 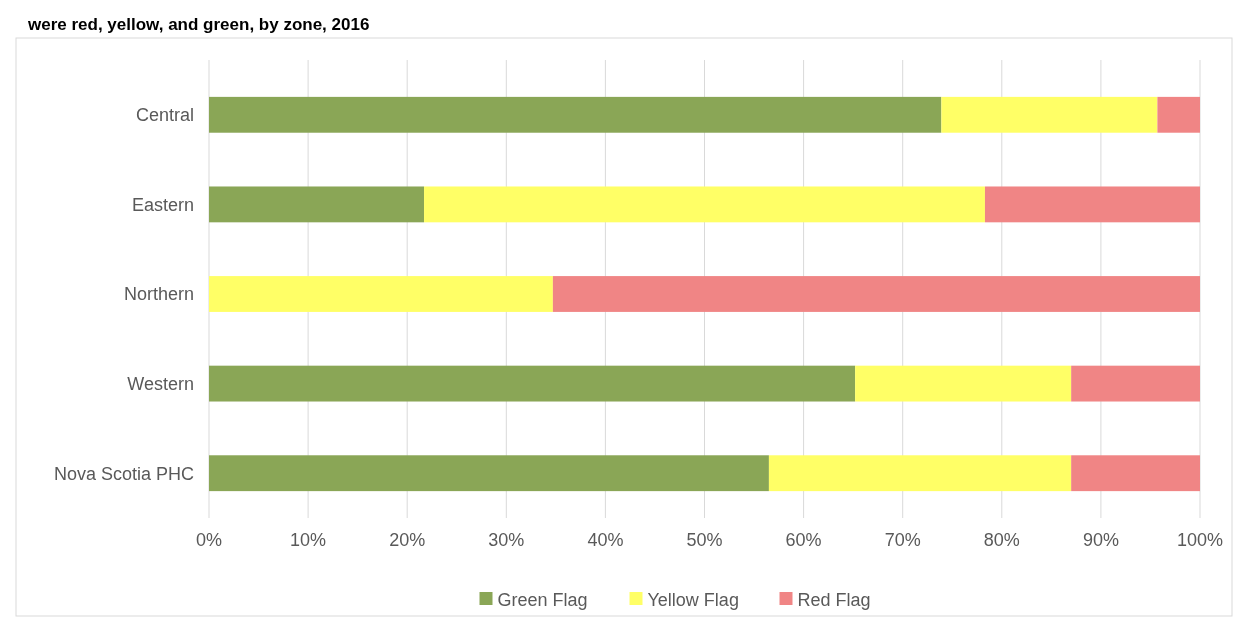 What do you see at coordinates (164, 115) in the screenshot?
I see `y-tick-label: Central` at bounding box center [164, 115].